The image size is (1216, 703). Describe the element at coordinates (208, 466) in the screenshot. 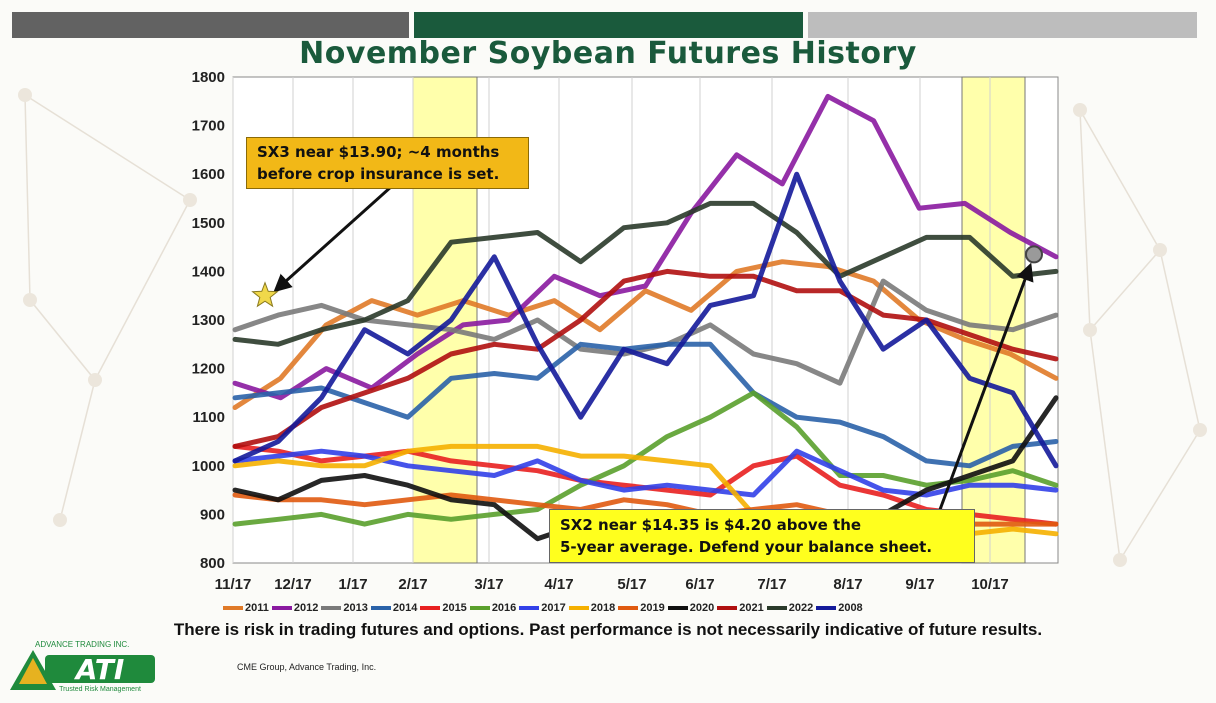

I see `y-tick-label: 1000` at that location.